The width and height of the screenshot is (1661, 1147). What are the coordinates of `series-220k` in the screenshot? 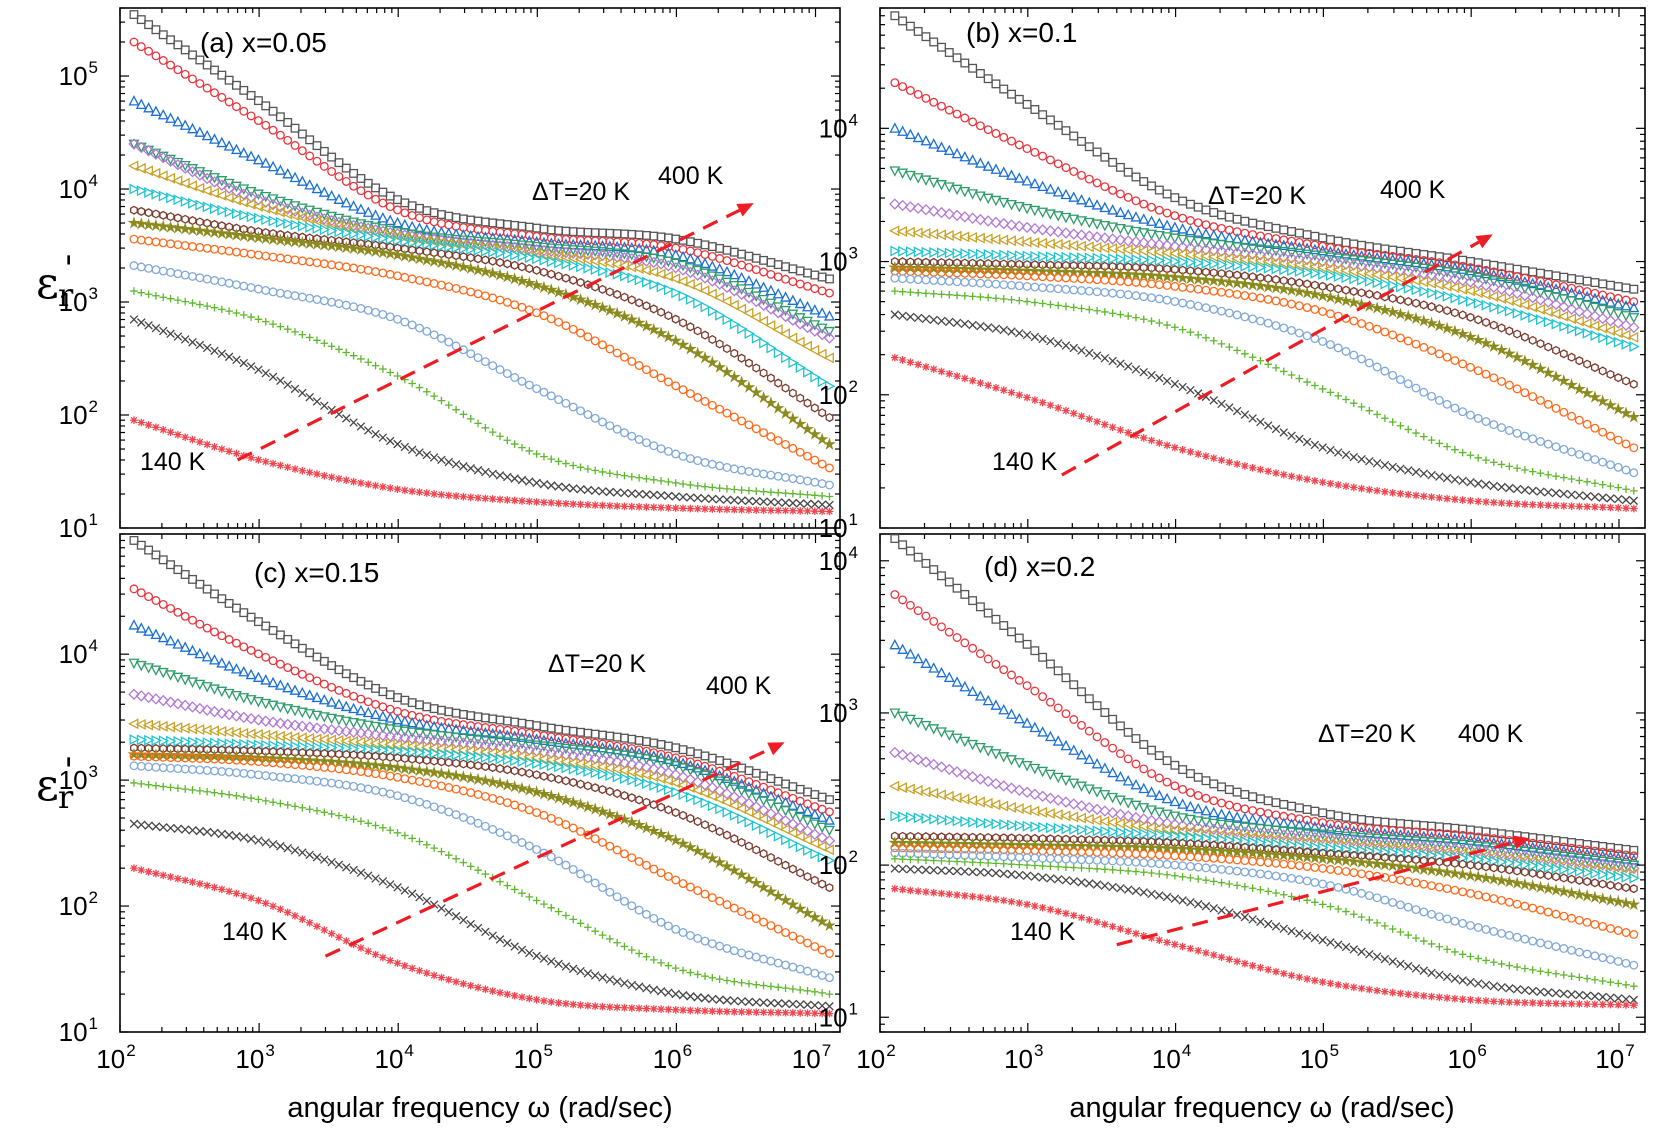 It's located at (1264, 359).